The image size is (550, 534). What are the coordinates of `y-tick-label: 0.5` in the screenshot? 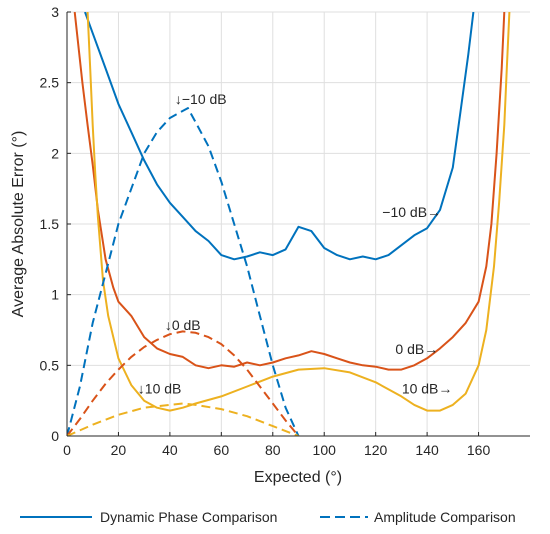 It's located at (50, 365).